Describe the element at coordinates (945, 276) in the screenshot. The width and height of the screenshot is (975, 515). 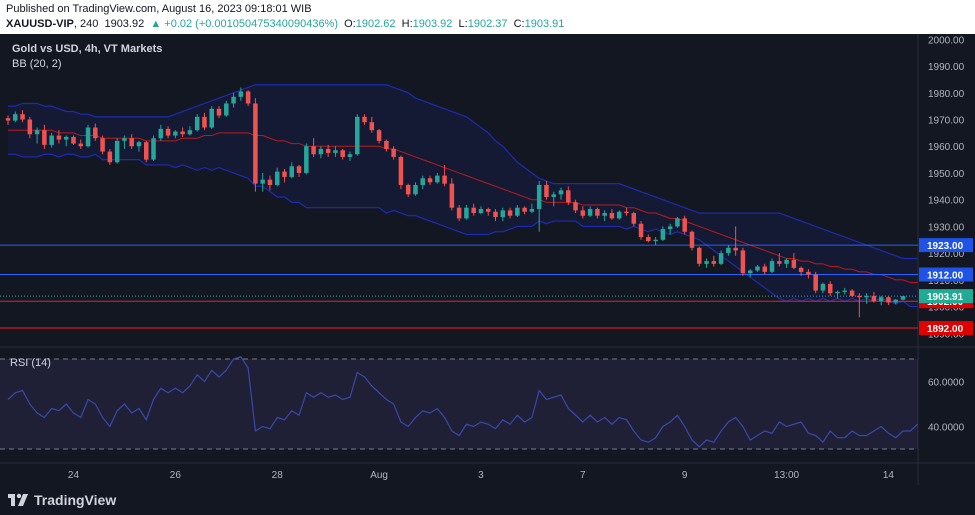
I see `level-label-1: 1912.00` at that location.